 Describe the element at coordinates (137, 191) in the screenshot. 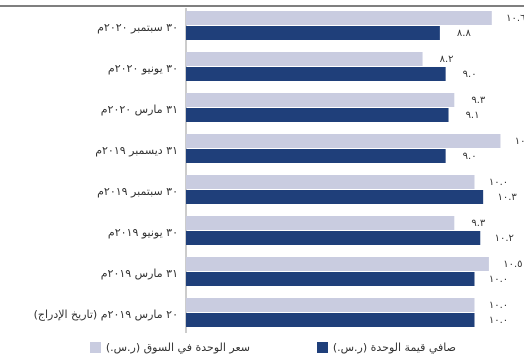

I see `category-label: ٣٠ سبتمبر ٢٠١٩م` at that location.